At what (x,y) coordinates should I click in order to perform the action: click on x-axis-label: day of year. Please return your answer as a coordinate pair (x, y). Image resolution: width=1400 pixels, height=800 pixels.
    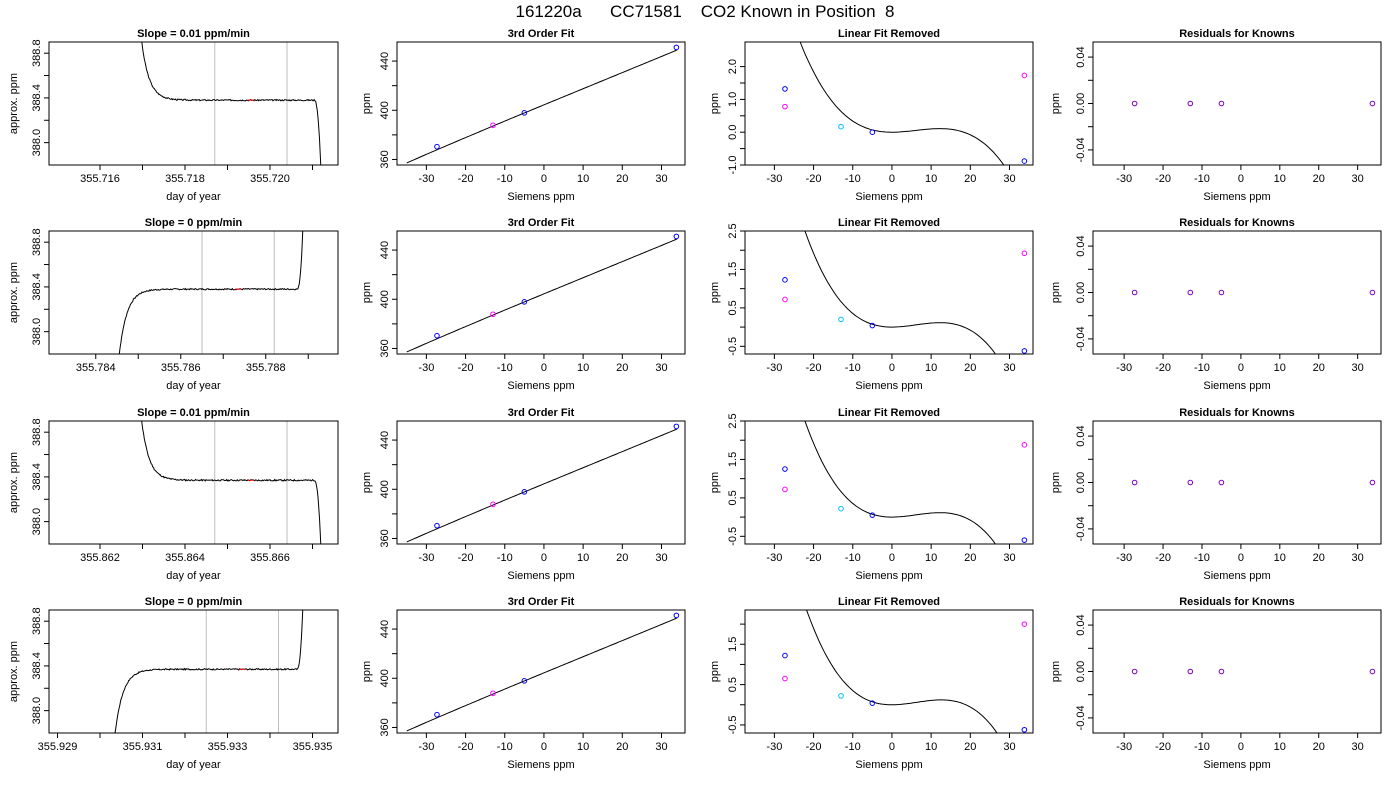
    Looking at the image, I should click on (193, 197).